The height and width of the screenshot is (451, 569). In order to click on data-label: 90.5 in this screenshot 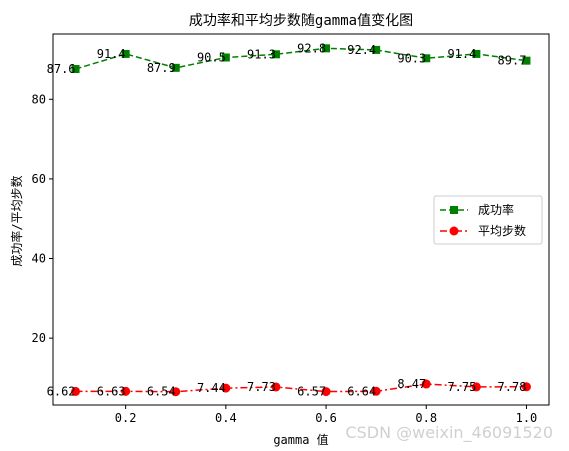, I will do `click(211, 57)`.